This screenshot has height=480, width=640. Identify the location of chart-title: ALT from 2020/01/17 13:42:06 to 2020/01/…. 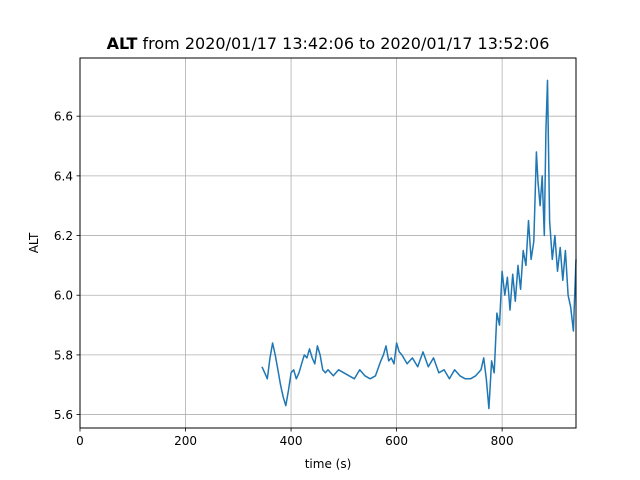
(328, 43).